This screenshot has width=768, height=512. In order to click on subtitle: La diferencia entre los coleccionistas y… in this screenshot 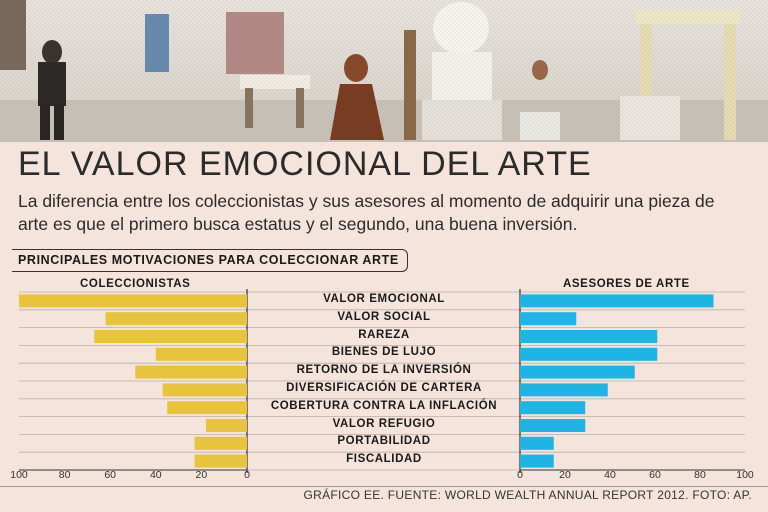, I will do `click(366, 212)`.